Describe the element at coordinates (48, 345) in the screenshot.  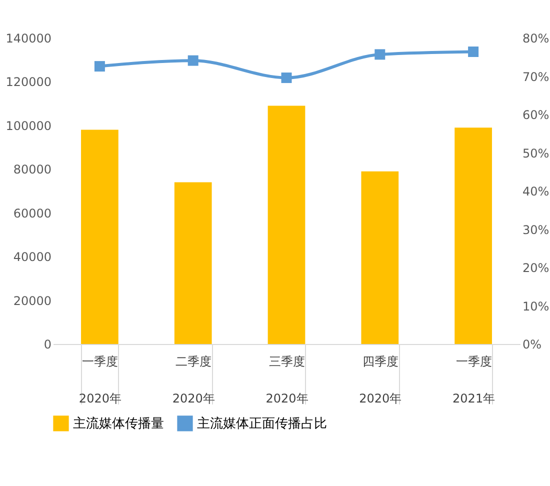
I see `y-tick-label: 0` at that location.